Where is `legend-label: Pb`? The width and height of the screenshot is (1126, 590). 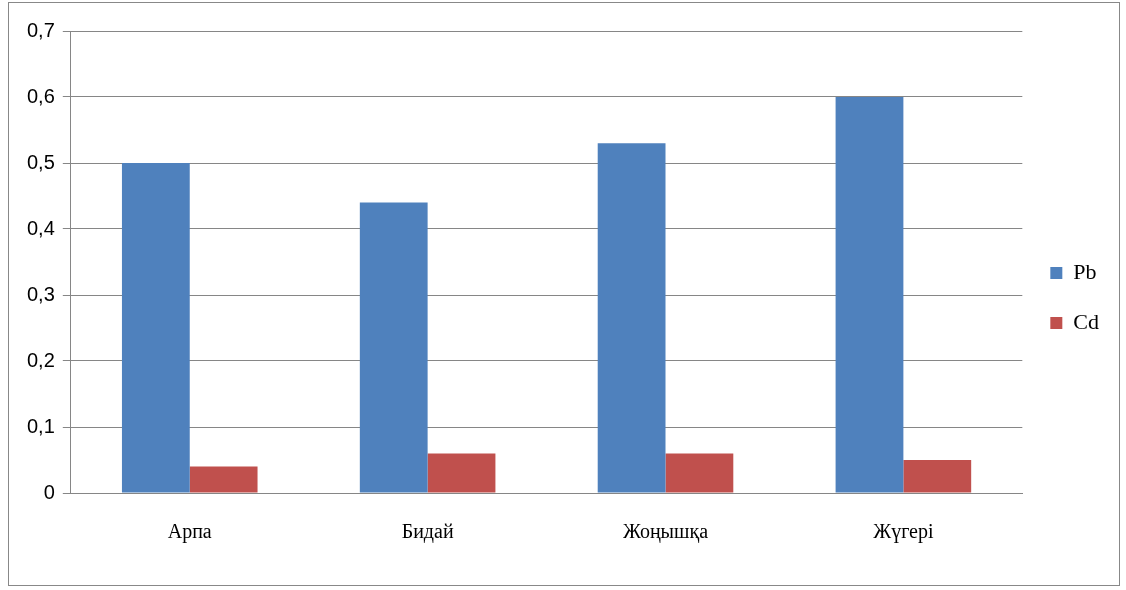 legend-label: Pb is located at coordinates (1085, 271).